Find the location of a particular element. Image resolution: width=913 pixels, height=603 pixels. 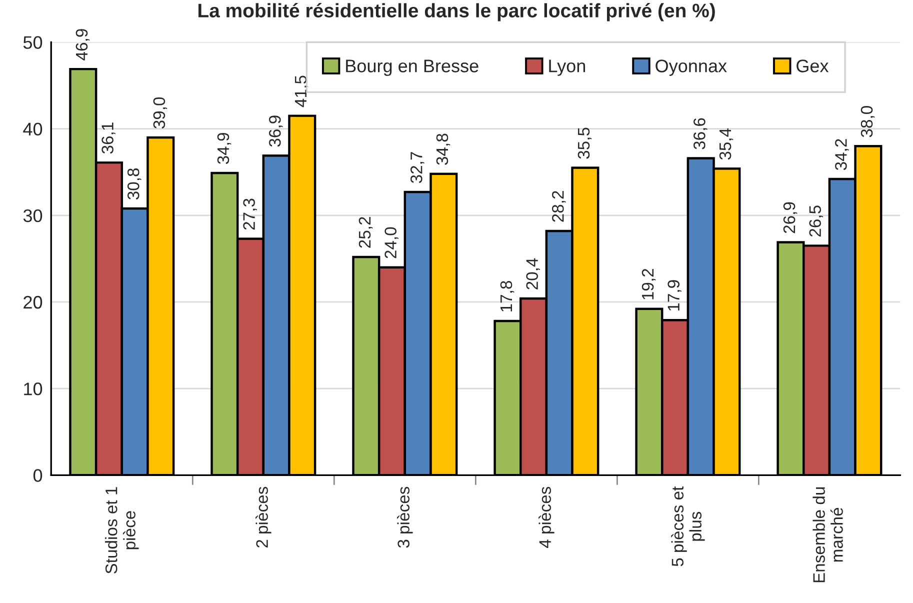

x-tick-label: Ensemble du marché is located at coordinates (827, 534).